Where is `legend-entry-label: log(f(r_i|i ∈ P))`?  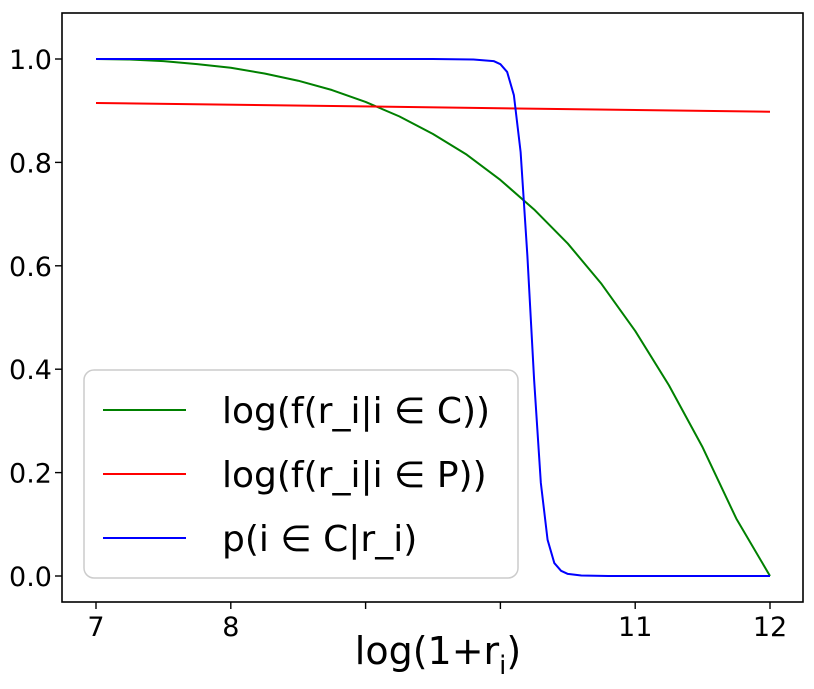
legend-entry-label: log(f(r_i|i ∈ P)) is located at coordinates (354, 475).